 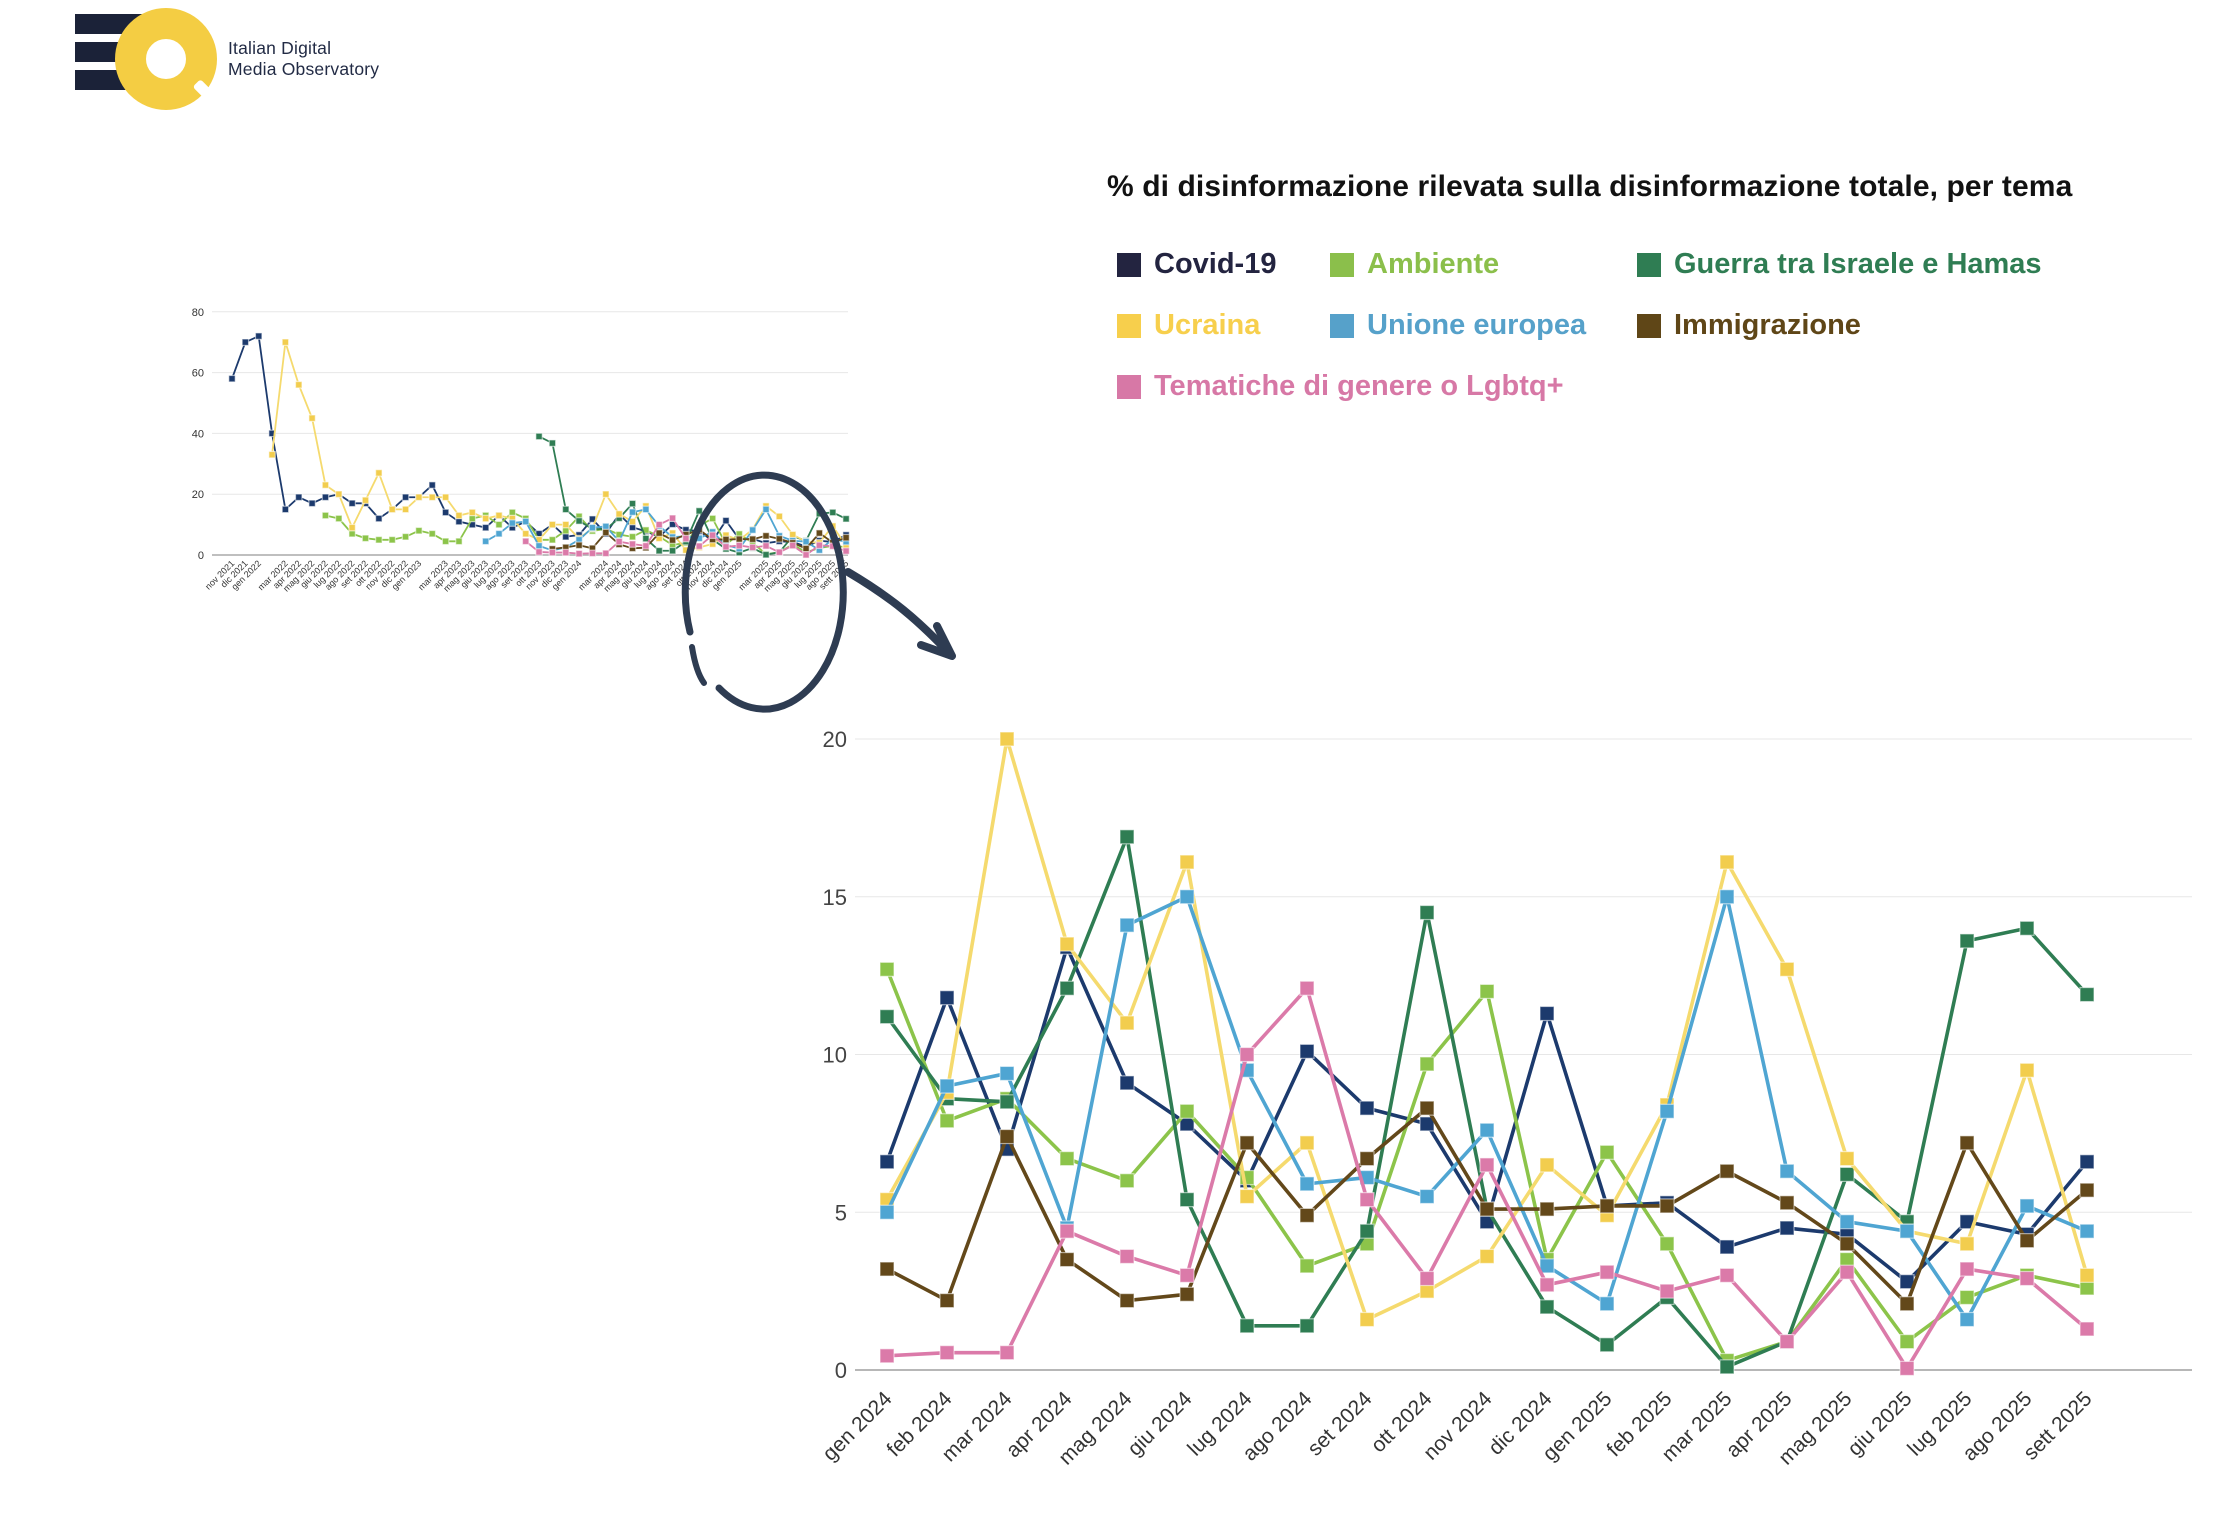 I want to click on legend-label: Guerra tra Israele e Hamas, so click(x=1858, y=264).